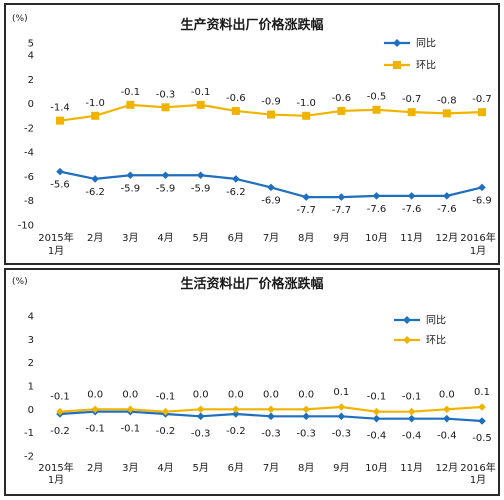  What do you see at coordinates (412, 99) in the screenshot?
I see `data-label: -0.7` at bounding box center [412, 99].